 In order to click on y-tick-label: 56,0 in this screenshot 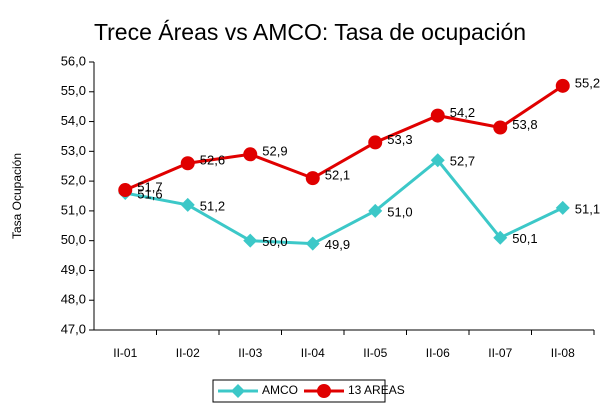, I will do `click(73, 60)`.